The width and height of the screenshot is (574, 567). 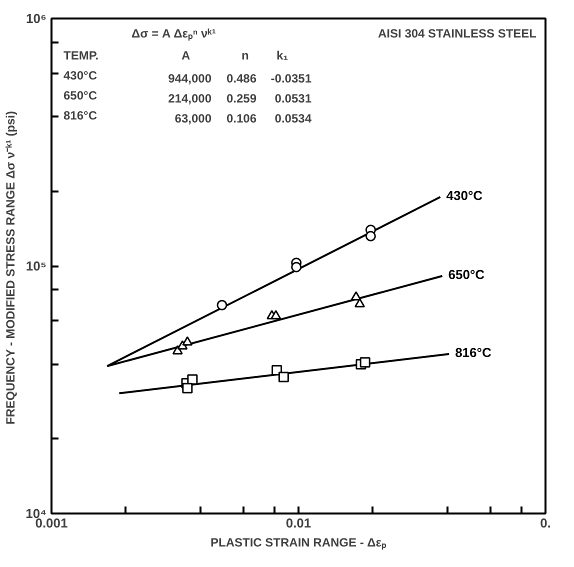 I want to click on x-axis-title: PLASTIC STRAIN RANGE - Δεₚ, so click(x=298, y=543).